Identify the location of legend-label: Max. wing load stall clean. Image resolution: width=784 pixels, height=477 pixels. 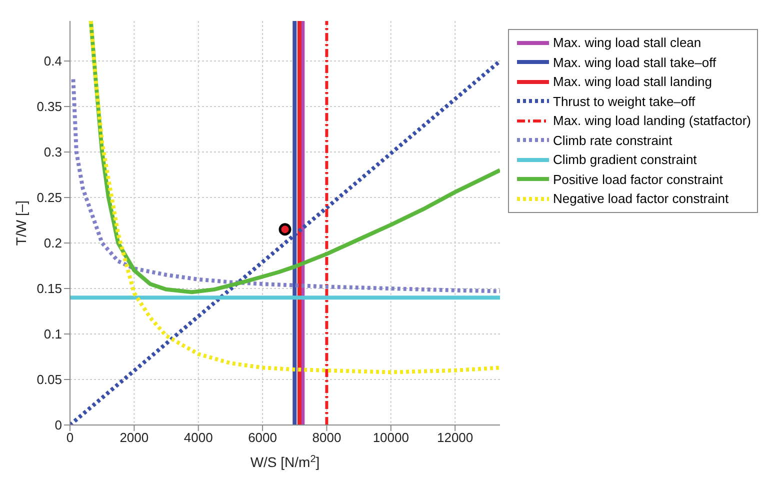
(627, 42).